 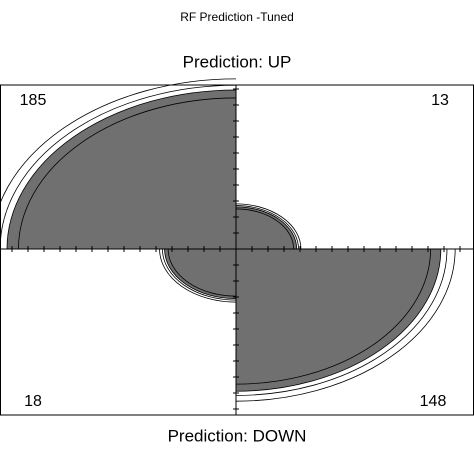 What do you see at coordinates (433, 401) in the screenshot?
I see `cell-count: 148` at bounding box center [433, 401].